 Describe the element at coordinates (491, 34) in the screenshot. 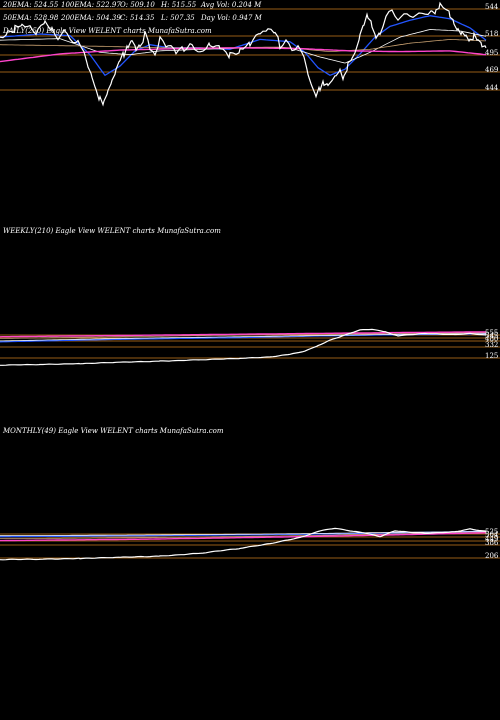

I see `daily-level-label: 518` at that location.